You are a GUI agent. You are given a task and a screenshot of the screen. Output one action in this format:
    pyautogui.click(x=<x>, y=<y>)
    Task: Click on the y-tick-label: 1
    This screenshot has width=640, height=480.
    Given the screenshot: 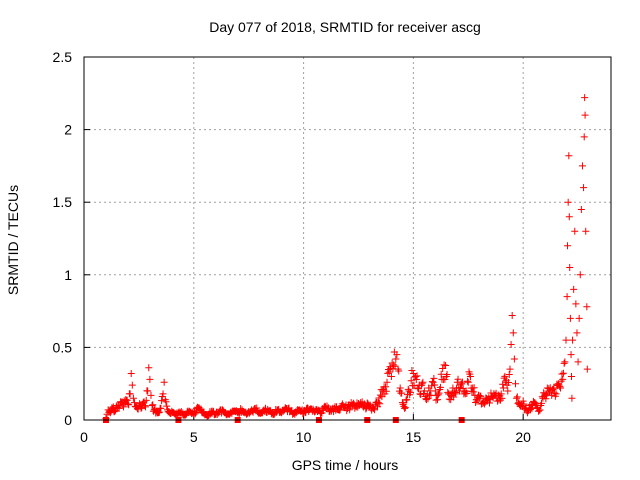 What is the action you would take?
    pyautogui.click(x=68, y=275)
    